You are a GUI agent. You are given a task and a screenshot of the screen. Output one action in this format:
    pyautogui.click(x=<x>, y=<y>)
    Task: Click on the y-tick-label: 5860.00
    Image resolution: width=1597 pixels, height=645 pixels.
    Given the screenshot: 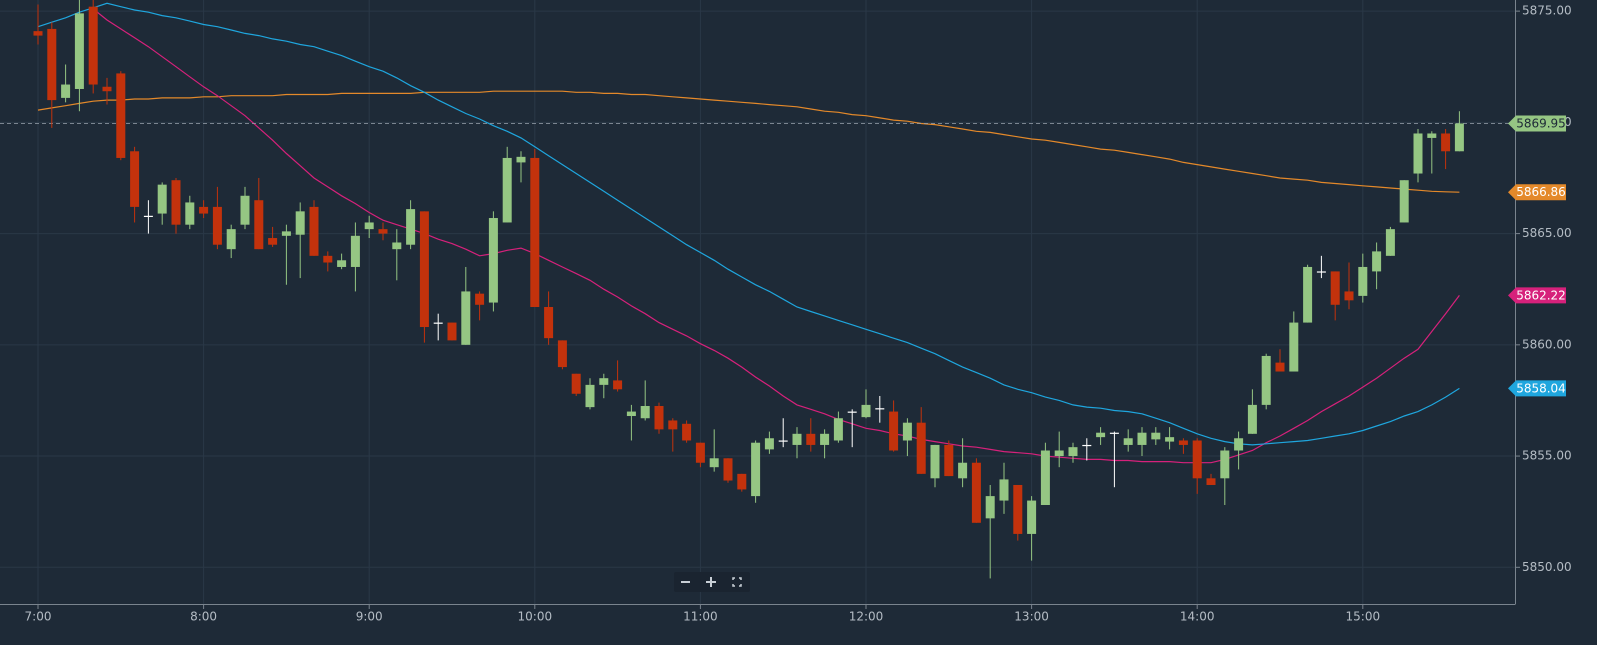 What is the action you would take?
    pyautogui.click(x=1547, y=344)
    